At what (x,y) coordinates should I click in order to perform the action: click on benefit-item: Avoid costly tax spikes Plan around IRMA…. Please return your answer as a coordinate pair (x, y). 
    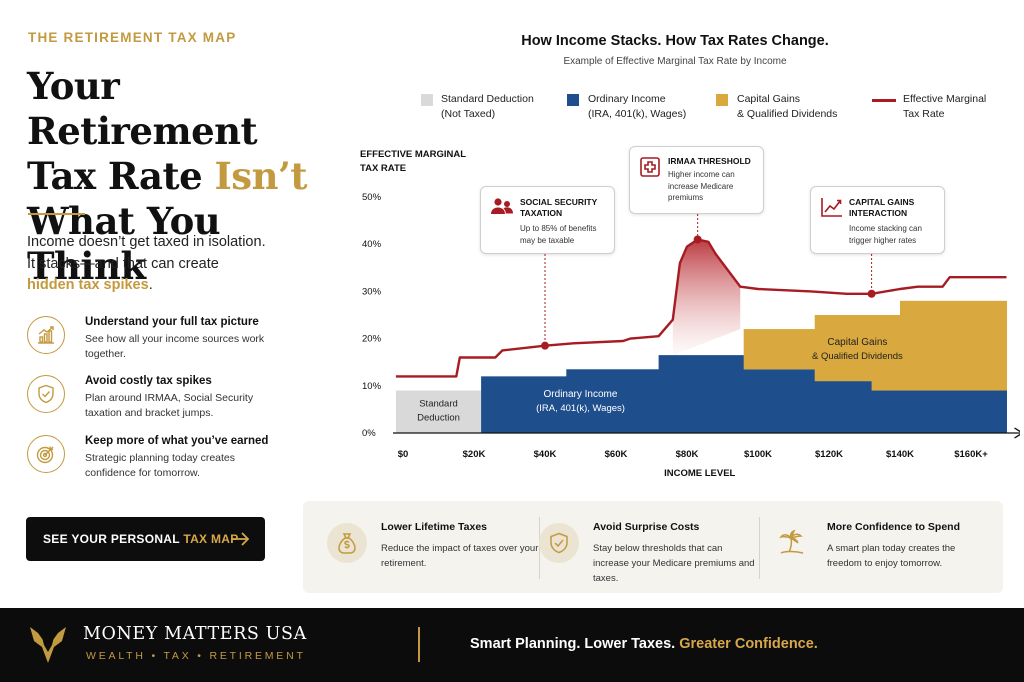
    Looking at the image, I should click on (162, 405).